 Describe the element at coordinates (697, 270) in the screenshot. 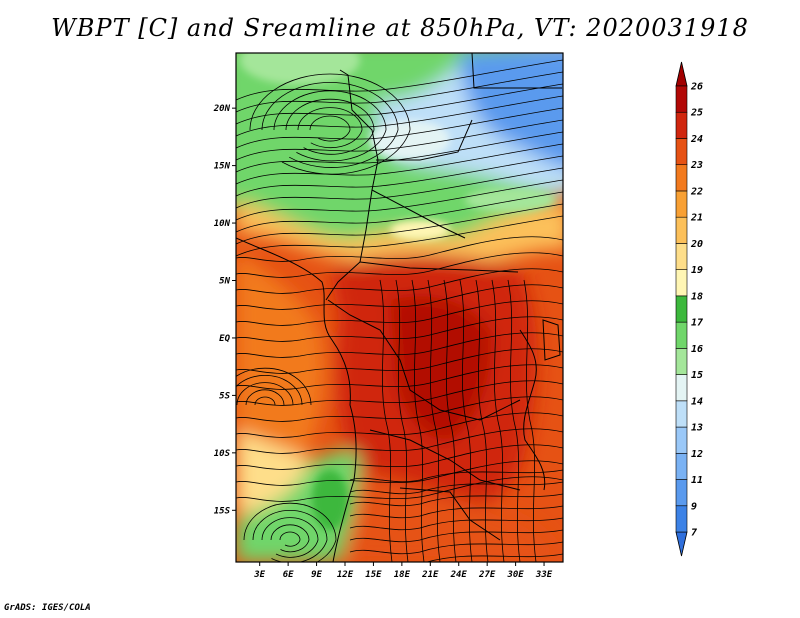

I see `colorbar-label: 19` at that location.